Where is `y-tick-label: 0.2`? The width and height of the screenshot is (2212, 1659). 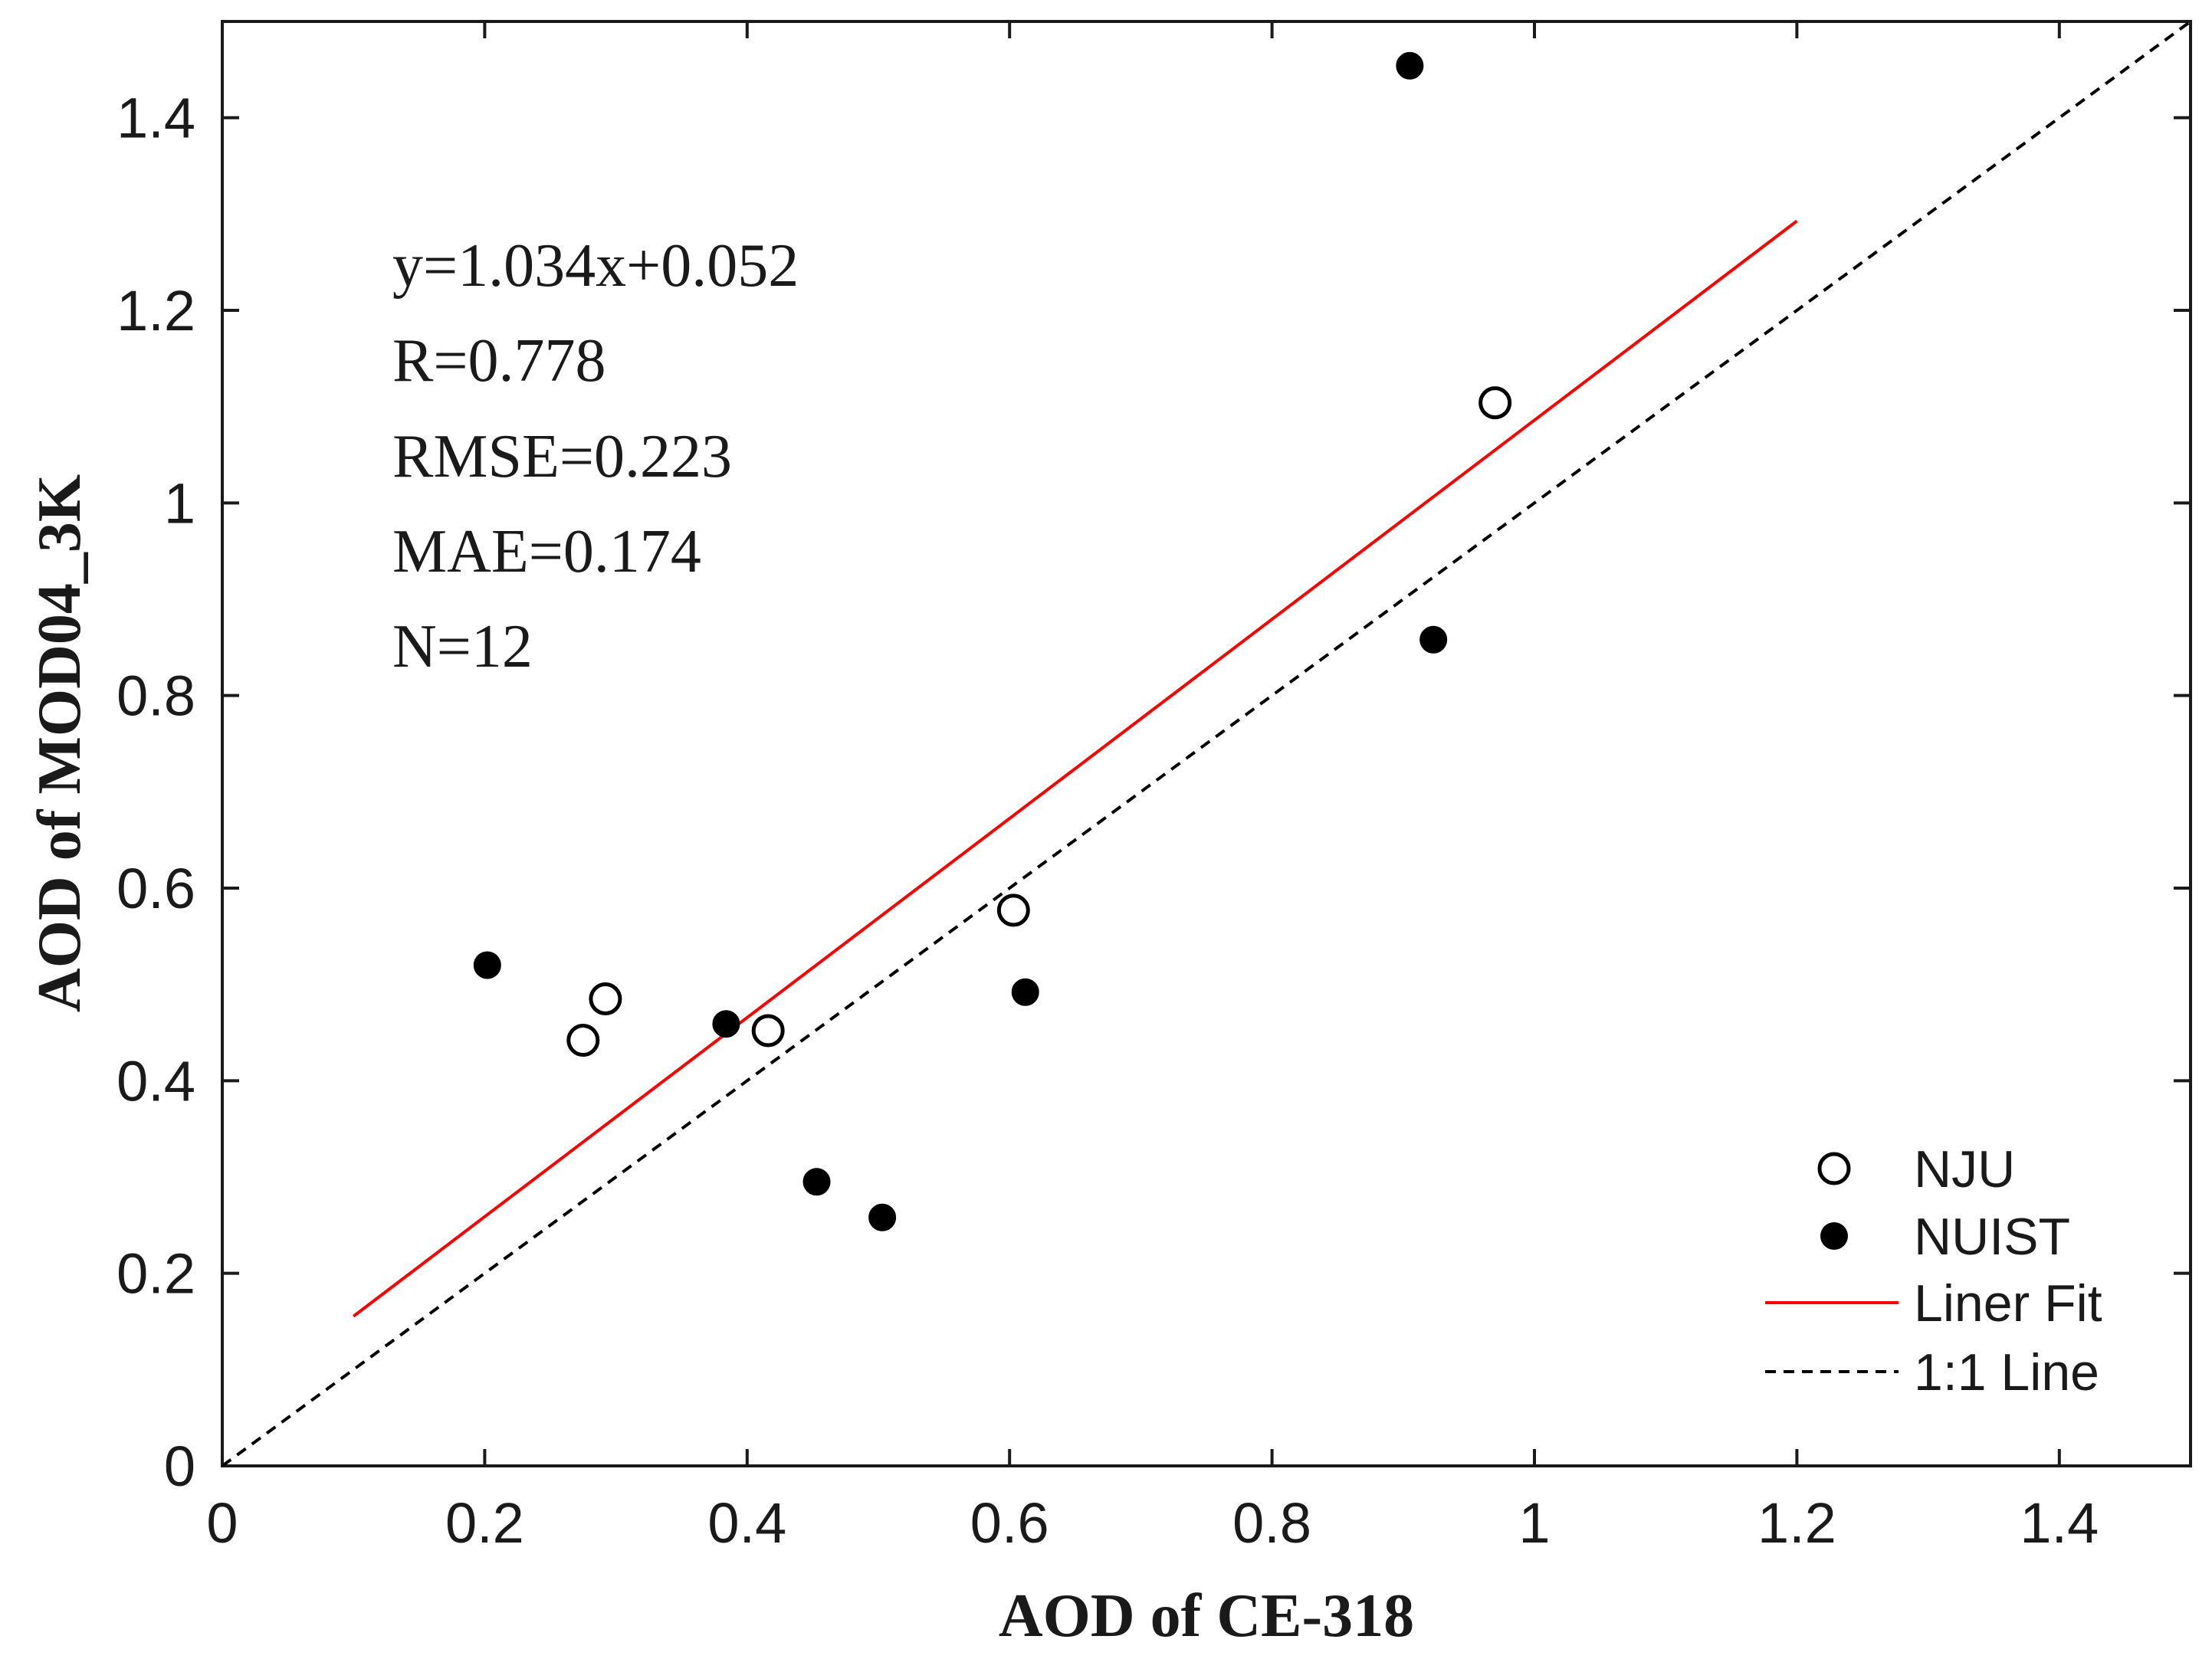
y-tick-label: 0.2 is located at coordinates (156, 1274).